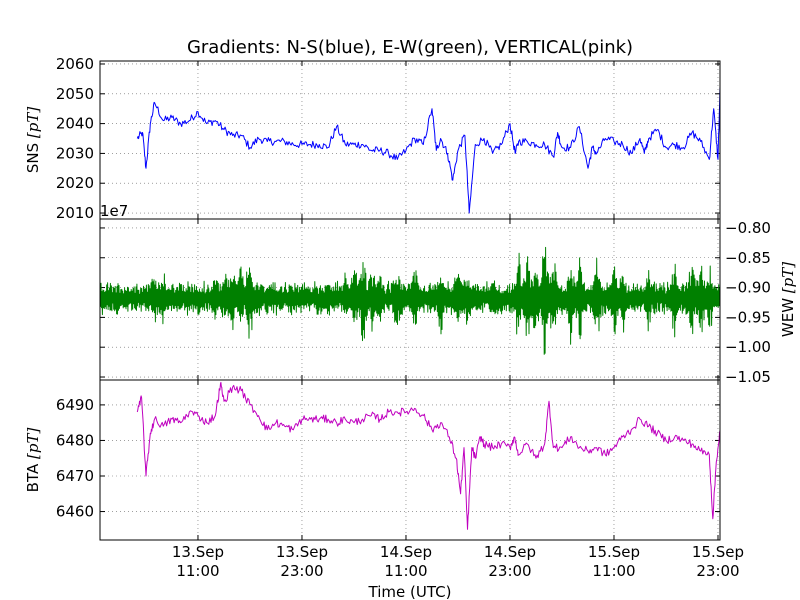  What do you see at coordinates (75, 124) in the screenshot?
I see `y-tick-label: 2040` at bounding box center [75, 124].